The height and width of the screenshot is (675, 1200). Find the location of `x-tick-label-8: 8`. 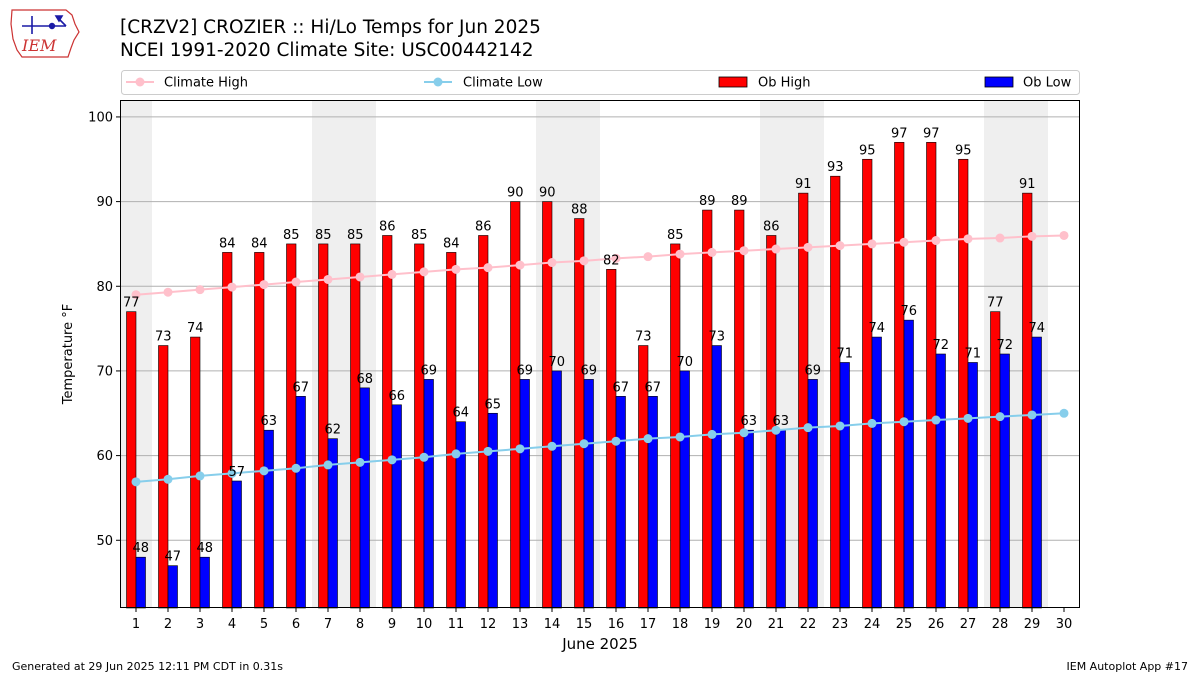

x-tick-label-8: 8 is located at coordinates (360, 624).